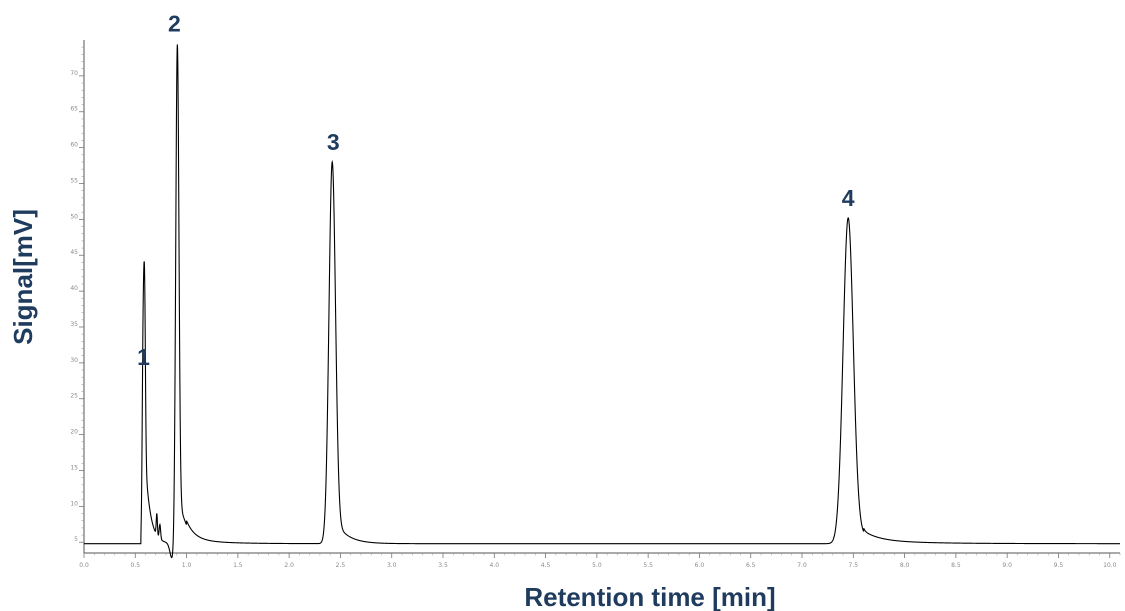  I want to click on x-tick-label: 8.0, so click(905, 565).